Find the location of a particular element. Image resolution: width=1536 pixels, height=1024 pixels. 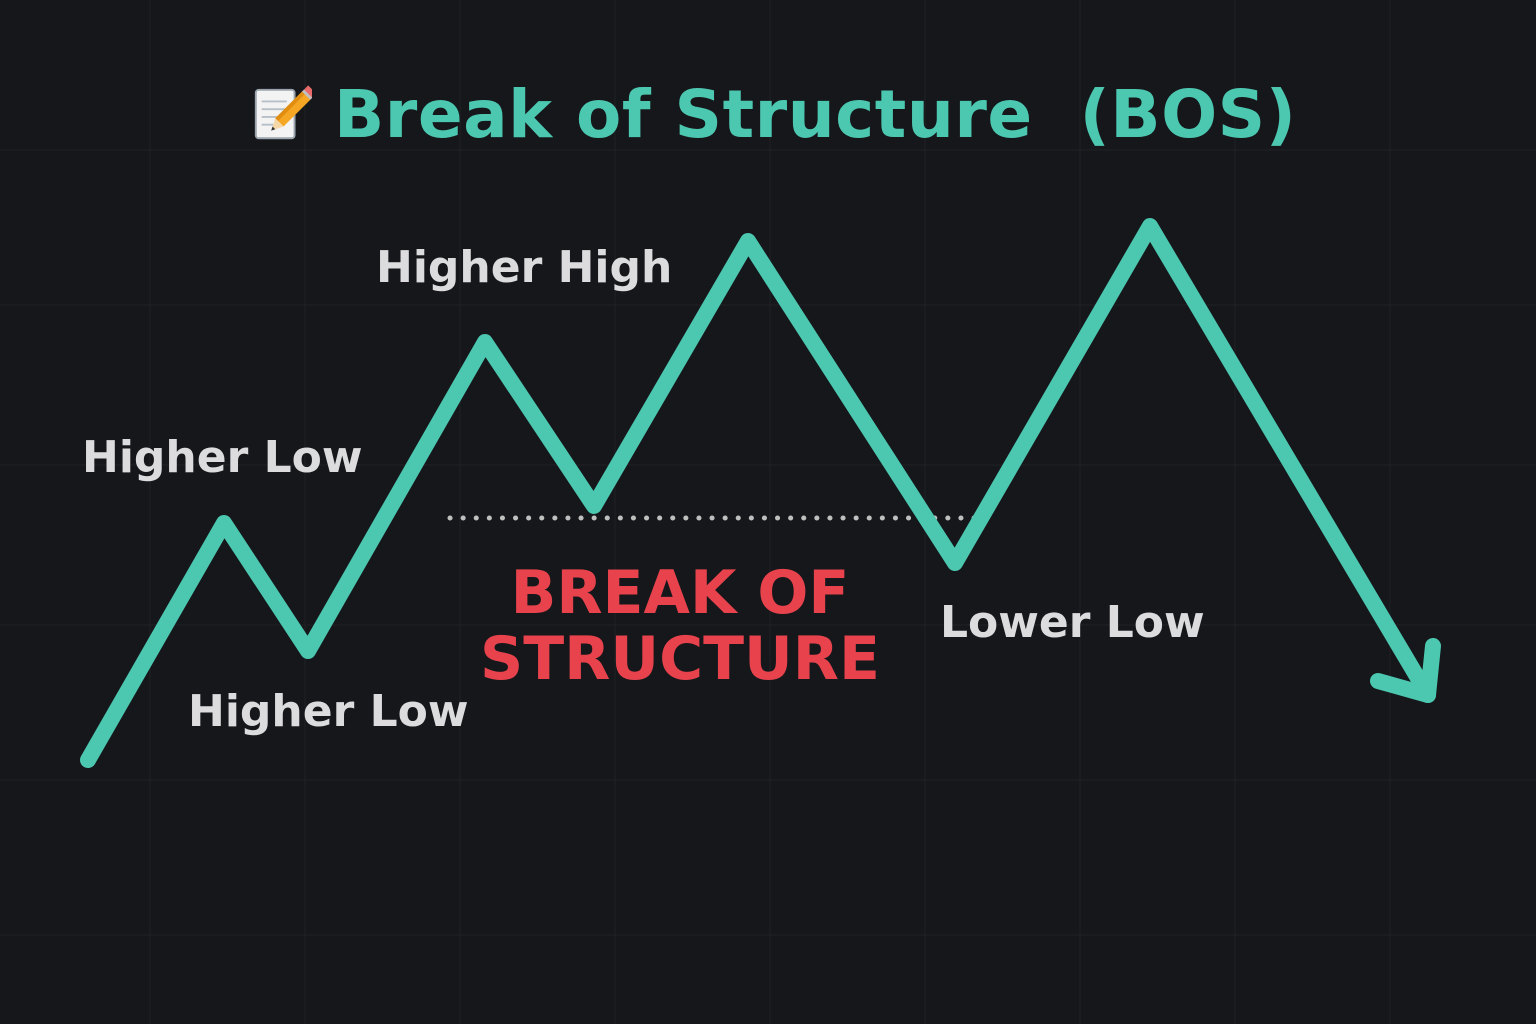

break-of-structure-label: BREAK OF STRUCTURE is located at coordinates (680, 626).